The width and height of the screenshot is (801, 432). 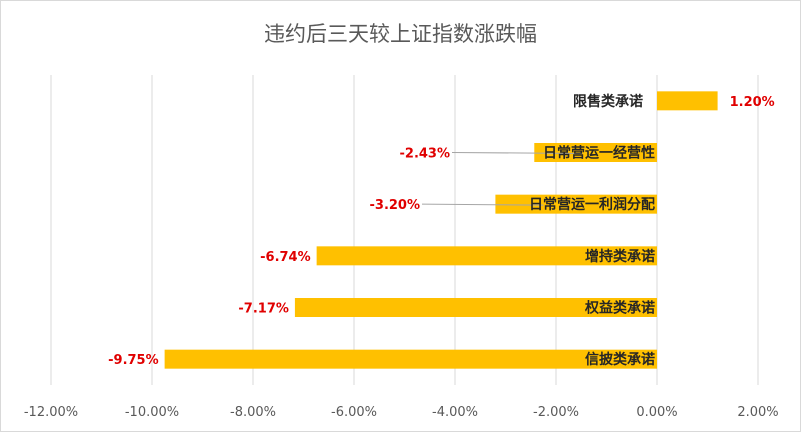 I want to click on category-label: 权益类承诺, so click(x=619, y=308).